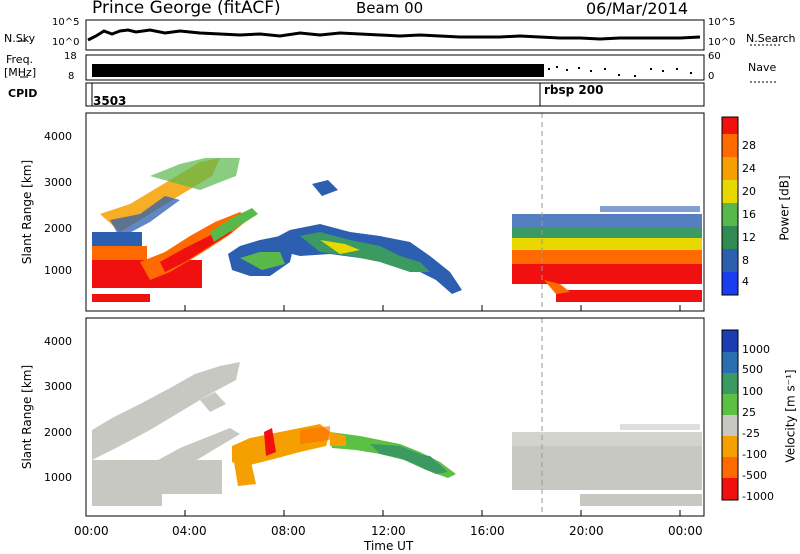  Describe the element at coordinates (749, 145) in the screenshot. I see `power-cbar-tick: 28` at that location.